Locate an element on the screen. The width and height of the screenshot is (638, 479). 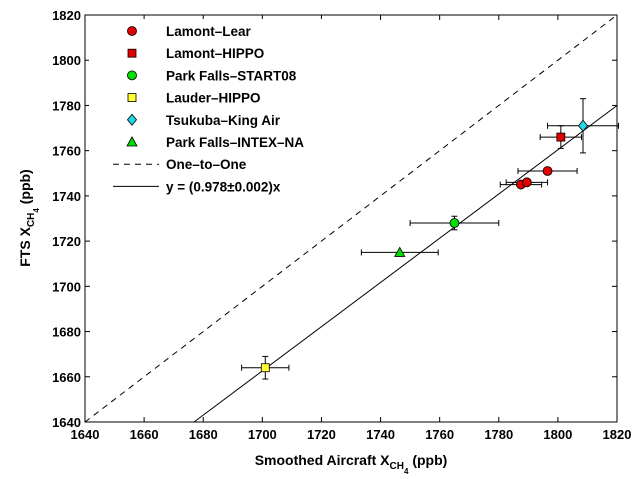
y-tick-label: 1800 is located at coordinates (66, 60).